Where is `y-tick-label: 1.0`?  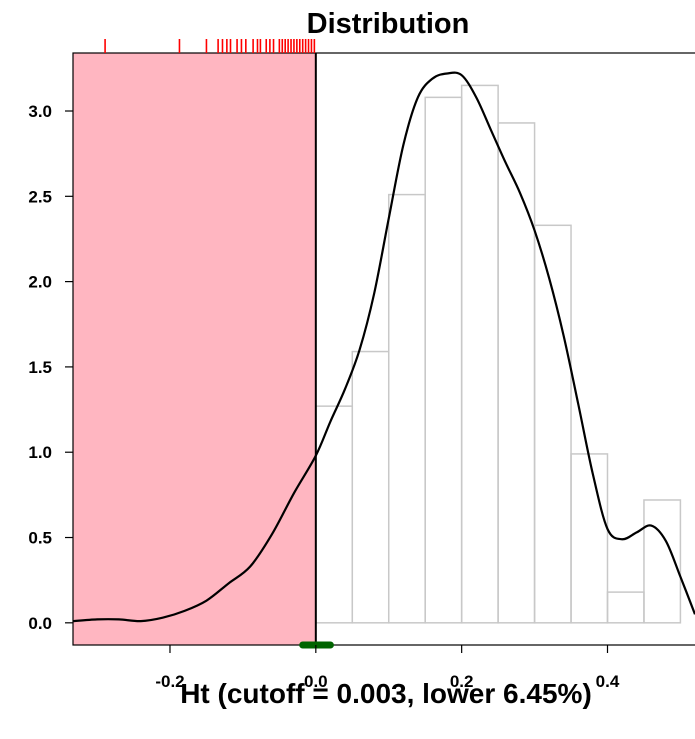 y-tick-label: 1.0 is located at coordinates (40, 452).